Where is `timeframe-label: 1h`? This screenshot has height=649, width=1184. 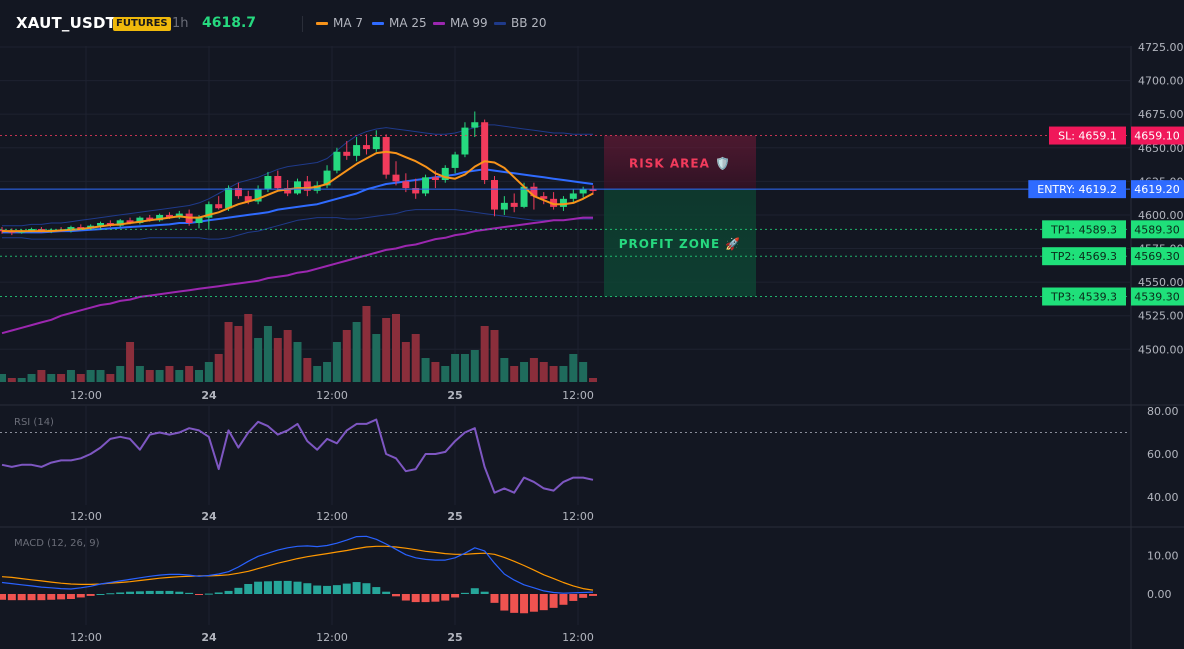 timeframe-label: 1h is located at coordinates (180, 23).